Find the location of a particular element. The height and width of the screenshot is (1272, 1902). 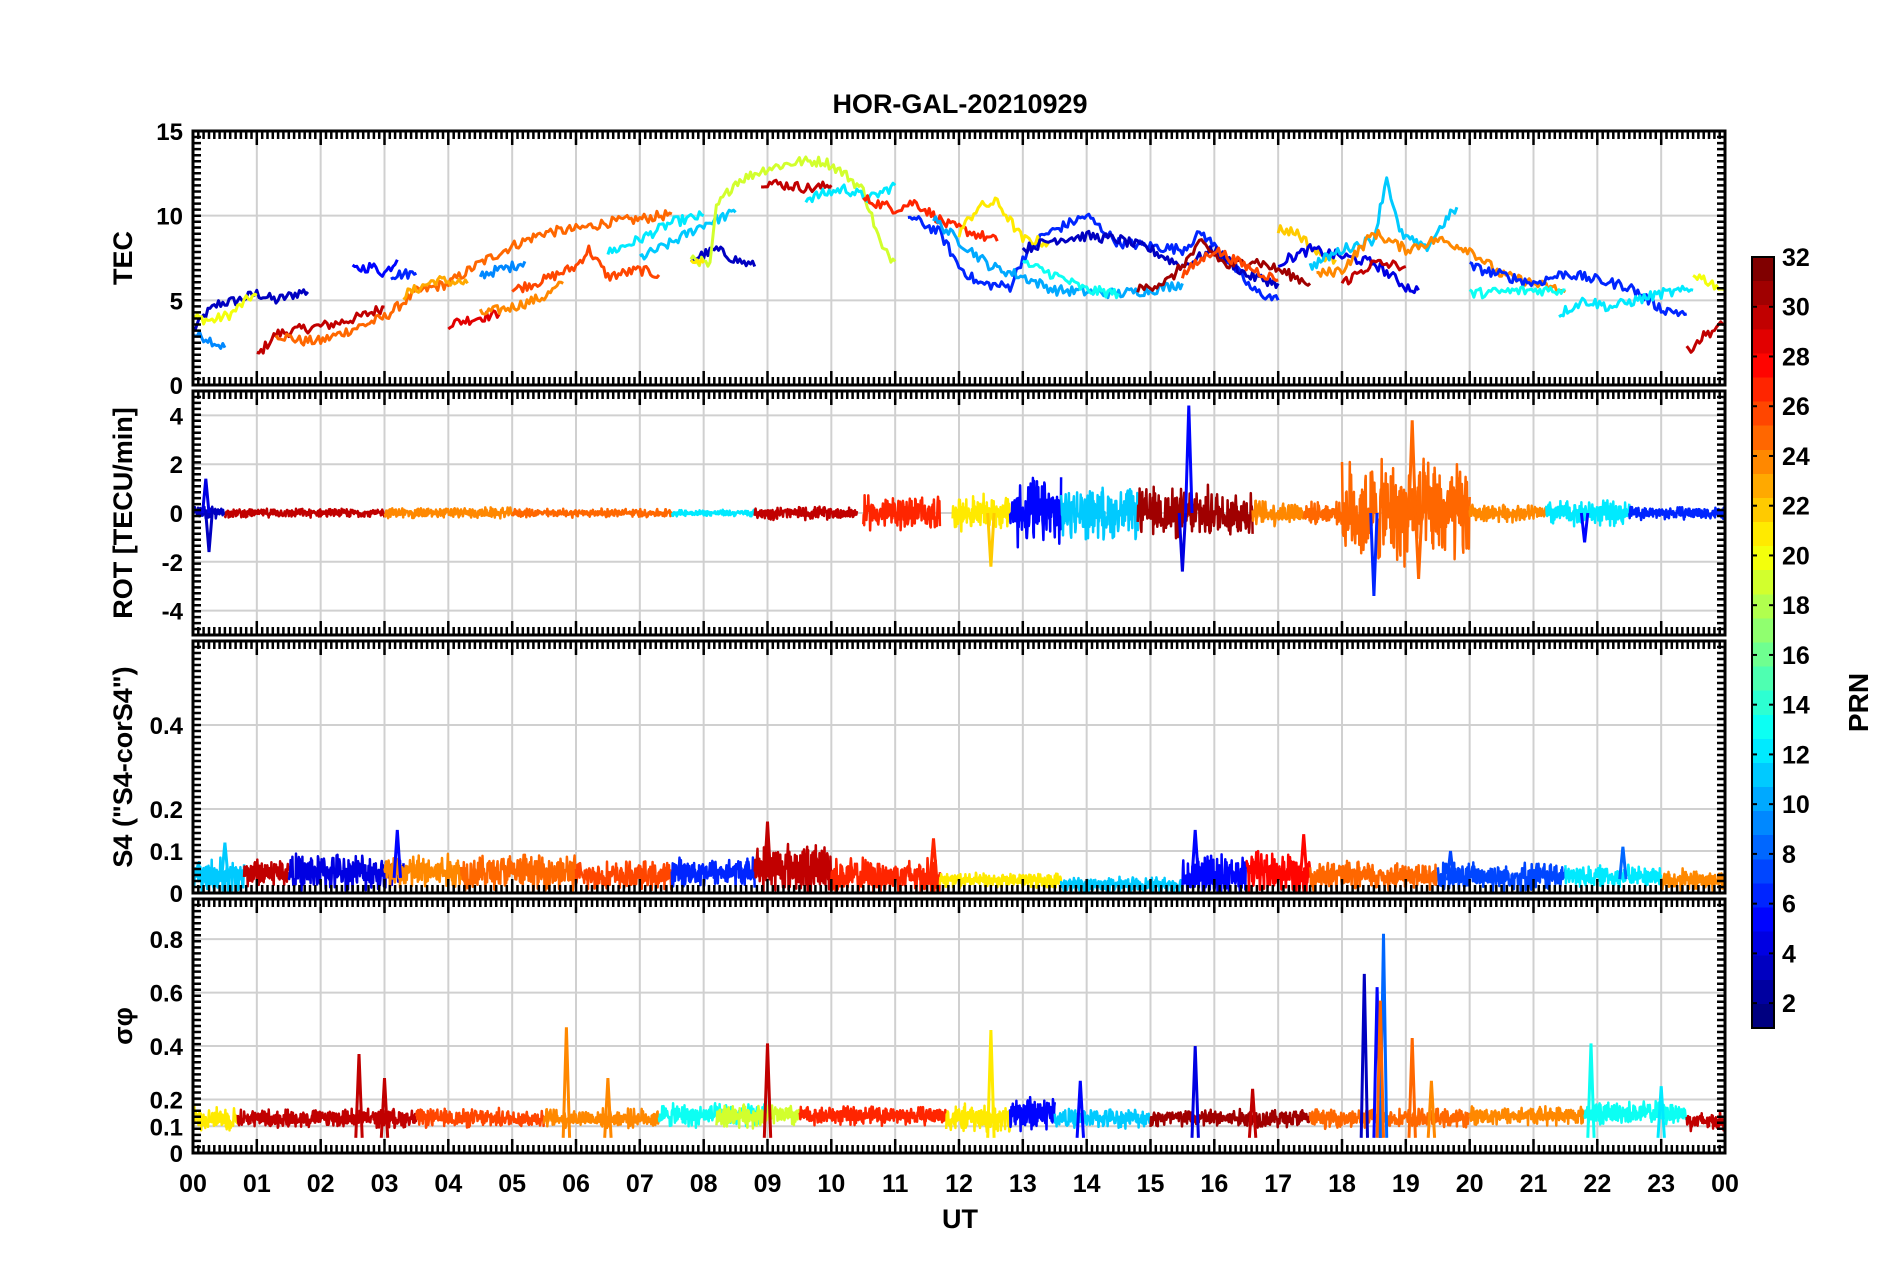

x-tick-label: 12 is located at coordinates (959, 1184).